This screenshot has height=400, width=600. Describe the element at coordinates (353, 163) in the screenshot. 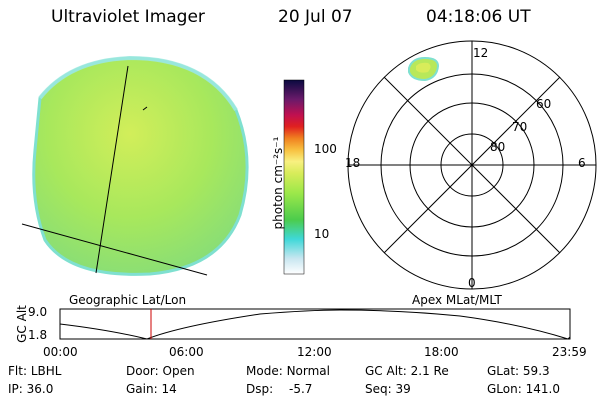

I see `mlt-label-18: 18` at that location.